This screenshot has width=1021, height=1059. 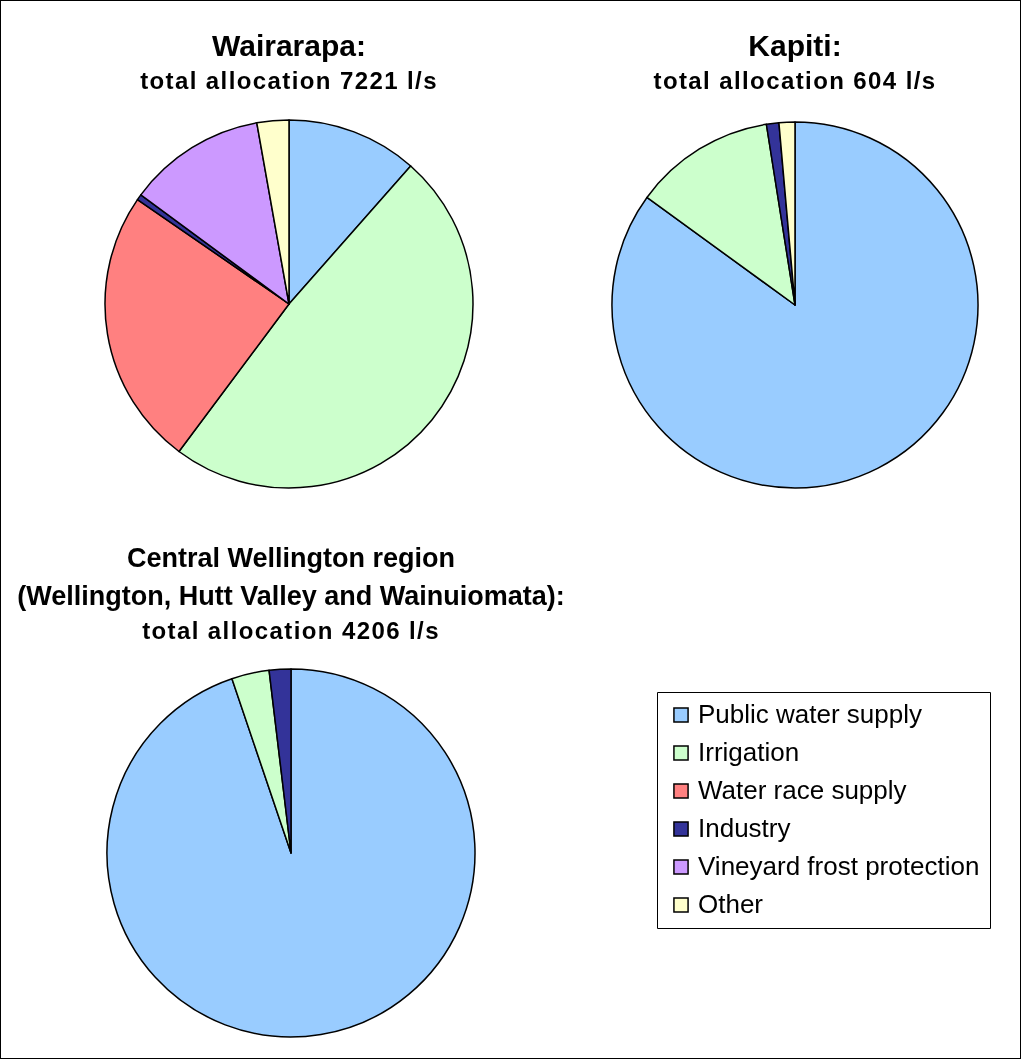 What do you see at coordinates (795, 81) in the screenshot?
I see `chart-subtitle: total allocation 604 l/s` at bounding box center [795, 81].